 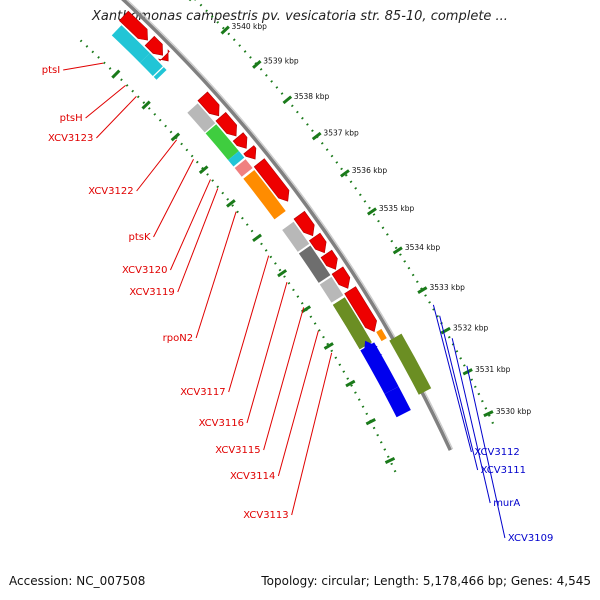 I want to click on gene-label: XCV3117, so click(x=202, y=392).